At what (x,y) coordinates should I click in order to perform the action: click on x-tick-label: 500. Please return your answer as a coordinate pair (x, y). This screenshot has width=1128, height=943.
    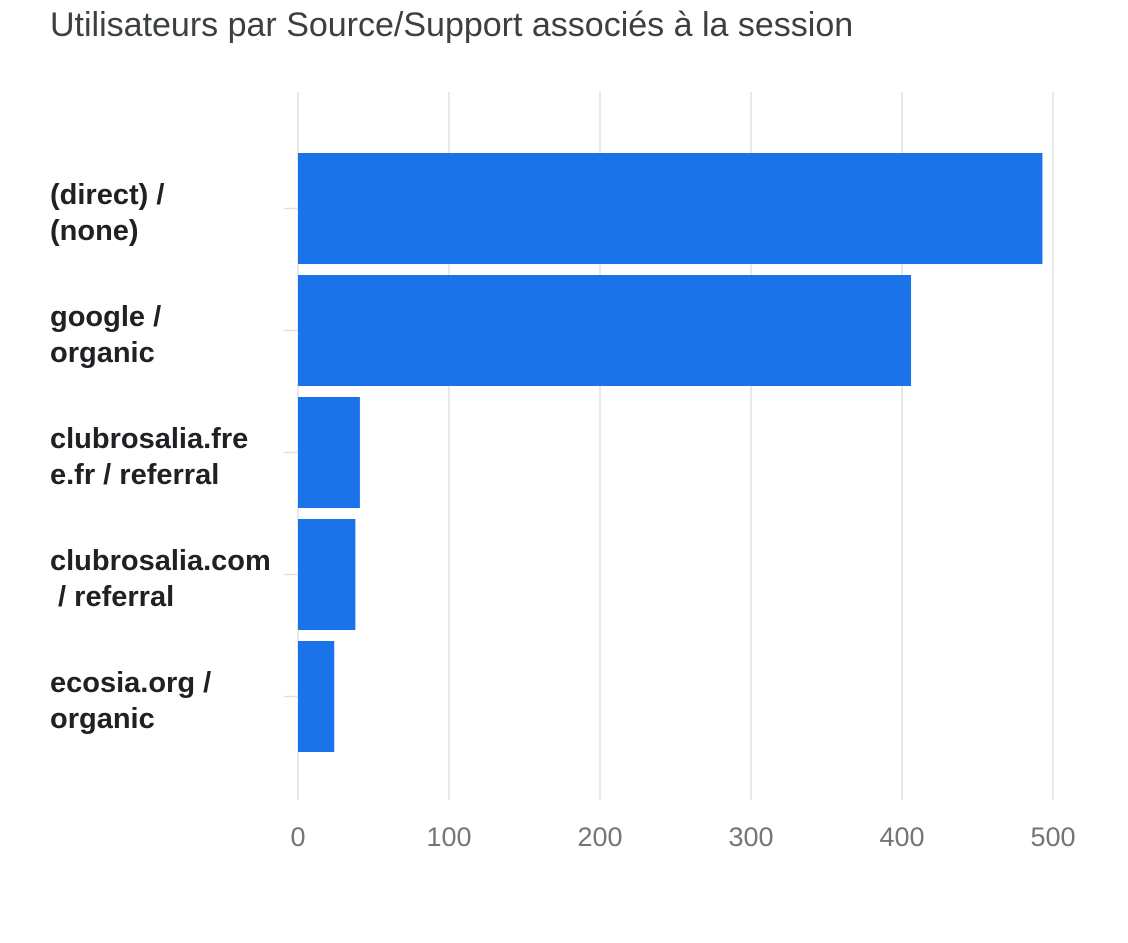
    Looking at the image, I should click on (1052, 837).